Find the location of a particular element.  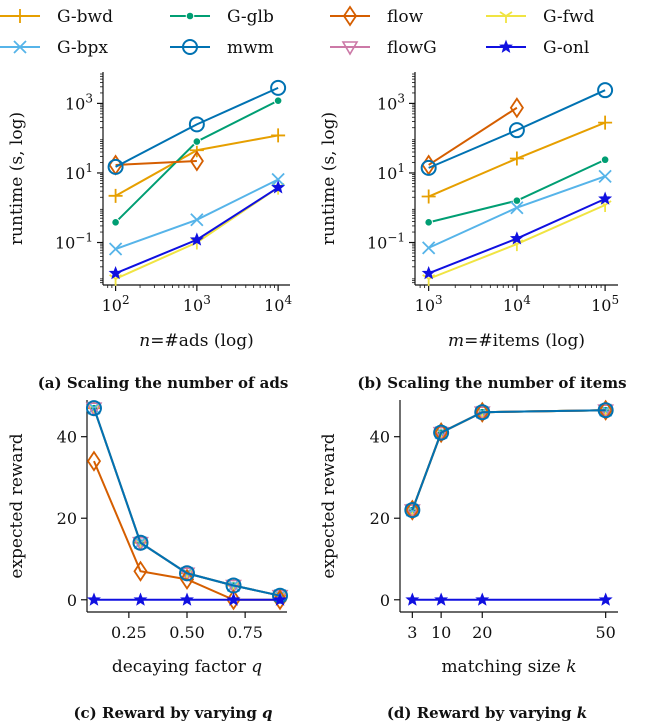

legend-entry-gonl: G-onl is located at coordinates (537, 48).